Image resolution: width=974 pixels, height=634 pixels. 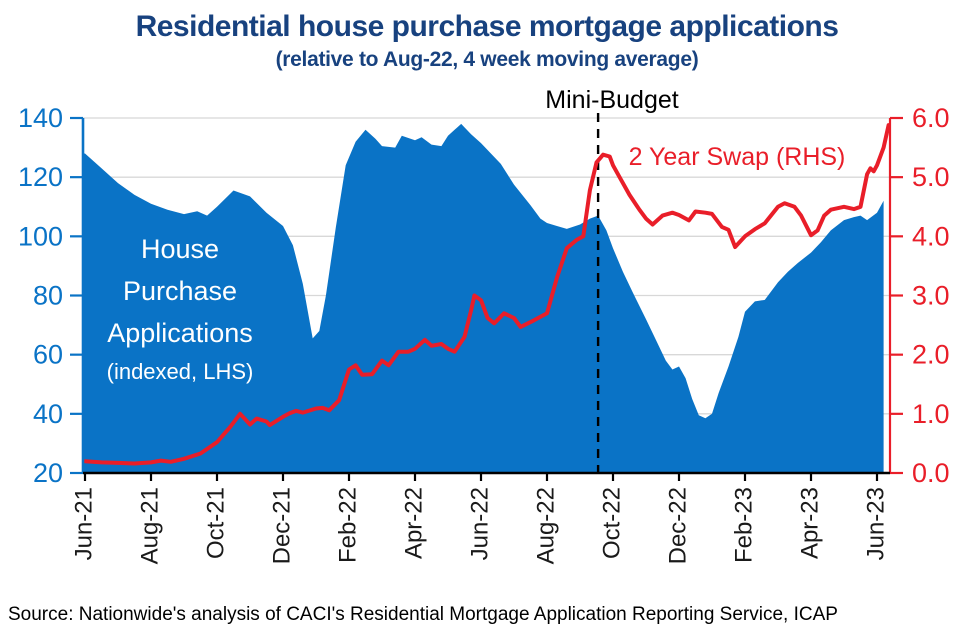 What do you see at coordinates (931, 236) in the screenshot?
I see `right-axis-tick-label: 4.0` at bounding box center [931, 236].